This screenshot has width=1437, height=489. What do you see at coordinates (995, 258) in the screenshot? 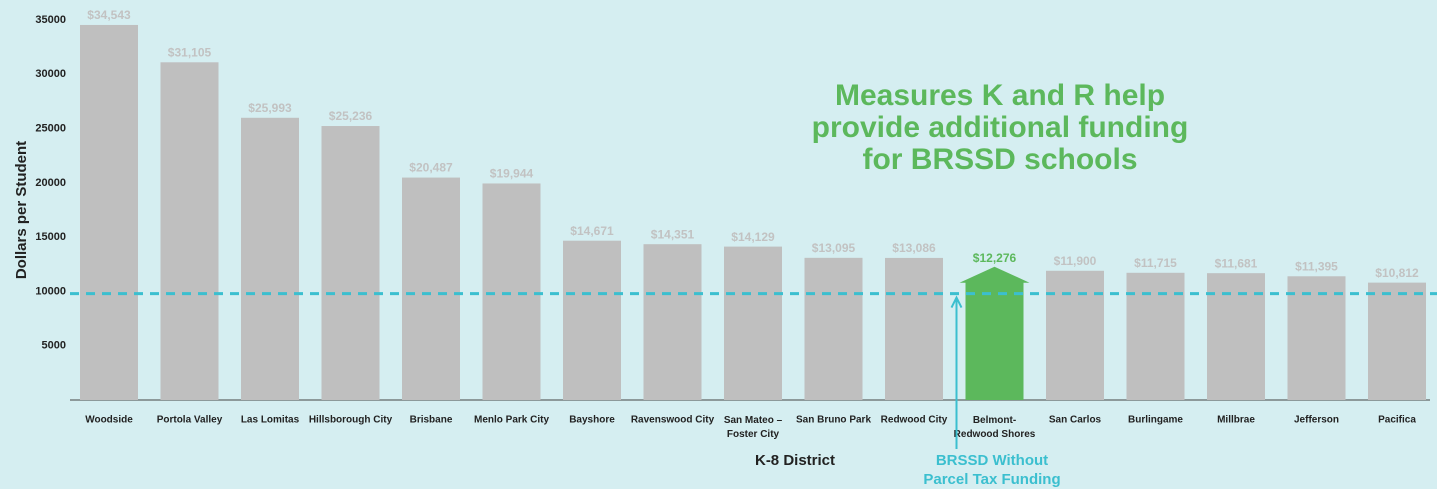
I see `value-label: $12,276` at bounding box center [995, 258].